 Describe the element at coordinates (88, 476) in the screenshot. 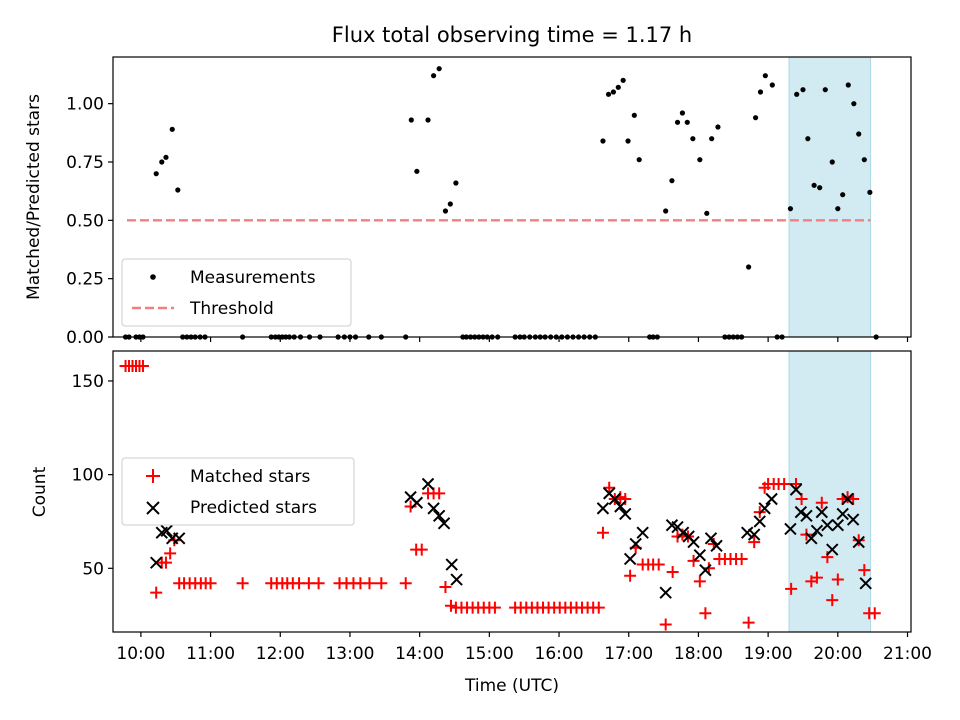

I see `bottom-y-tick-label: 100` at that location.